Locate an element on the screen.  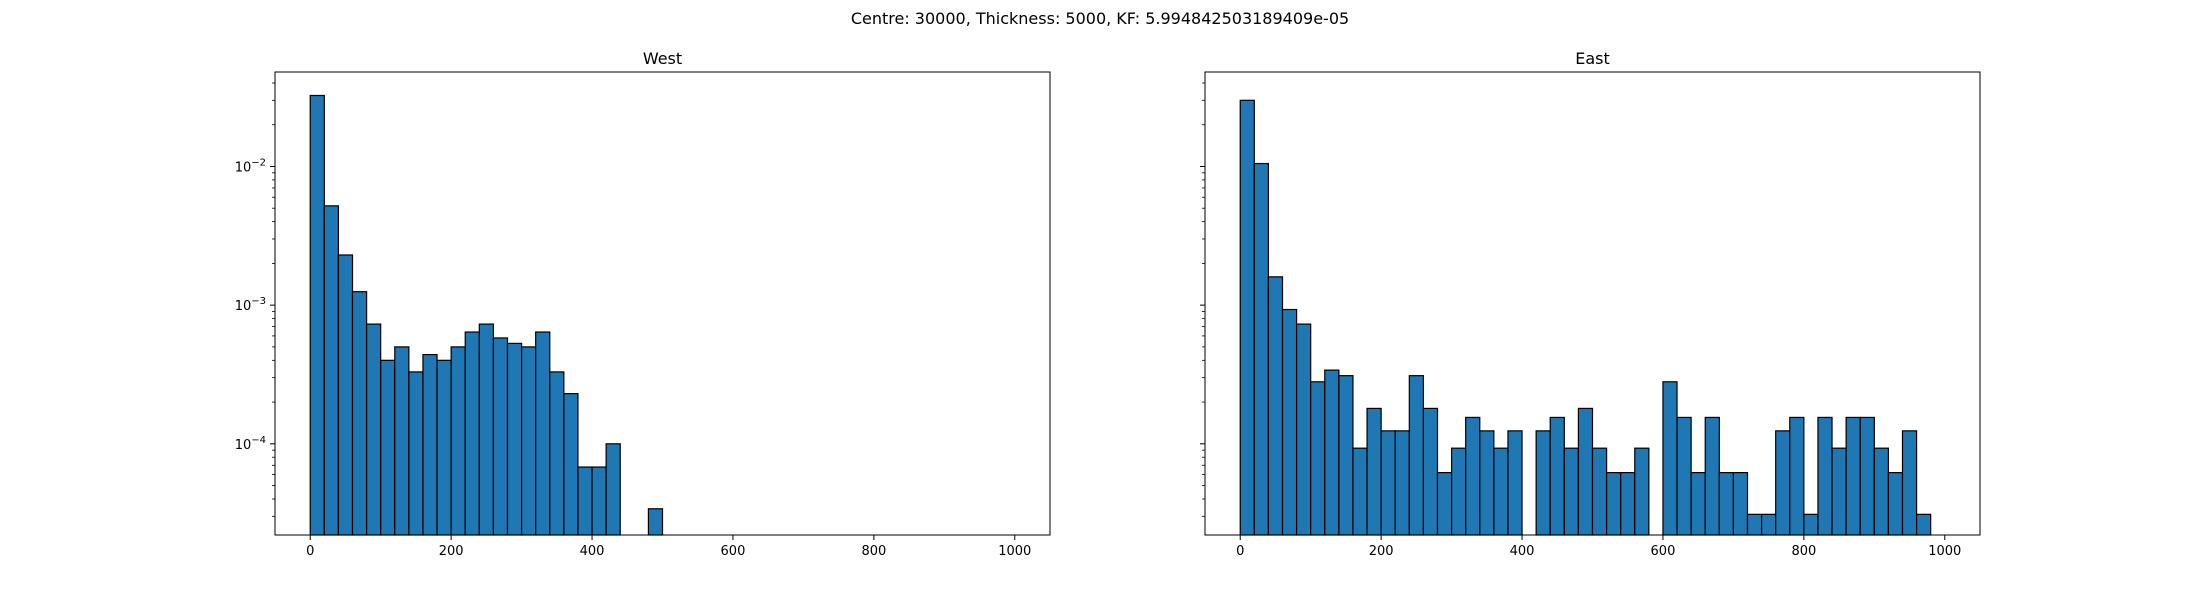
y-tick-label: 10⁻³ is located at coordinates (250, 305).